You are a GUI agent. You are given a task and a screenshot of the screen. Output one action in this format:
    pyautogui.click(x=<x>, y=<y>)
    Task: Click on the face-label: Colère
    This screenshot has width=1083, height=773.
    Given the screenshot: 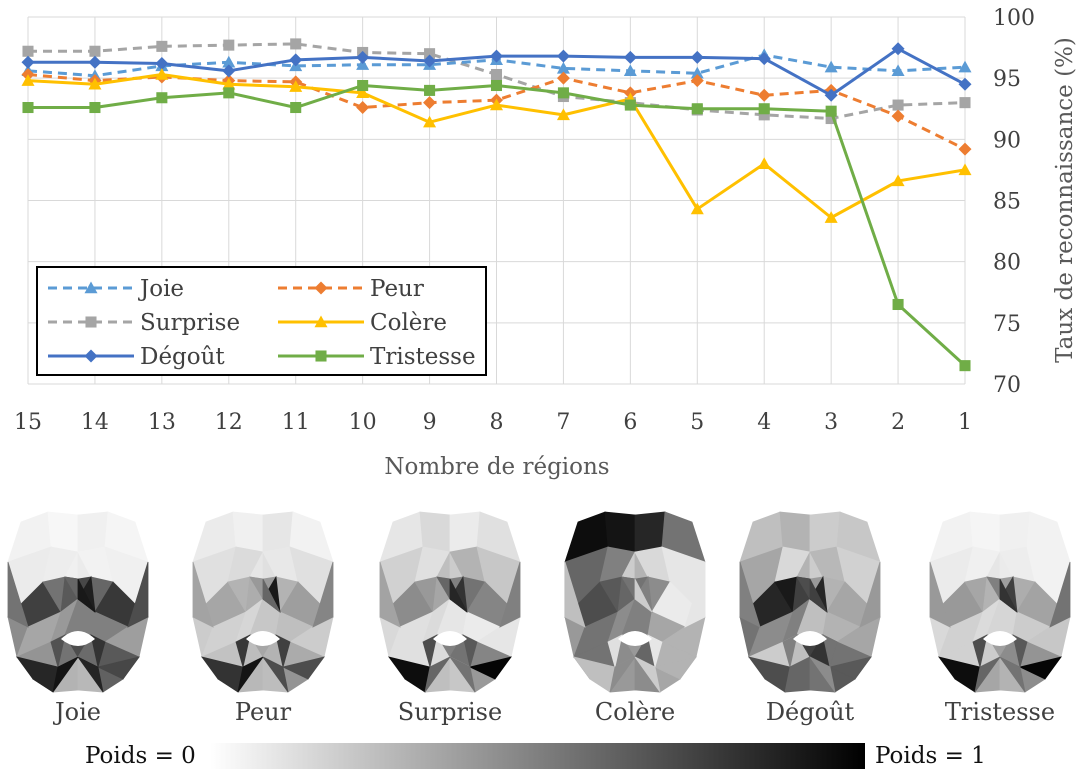 What is the action you would take?
    pyautogui.click(x=635, y=712)
    